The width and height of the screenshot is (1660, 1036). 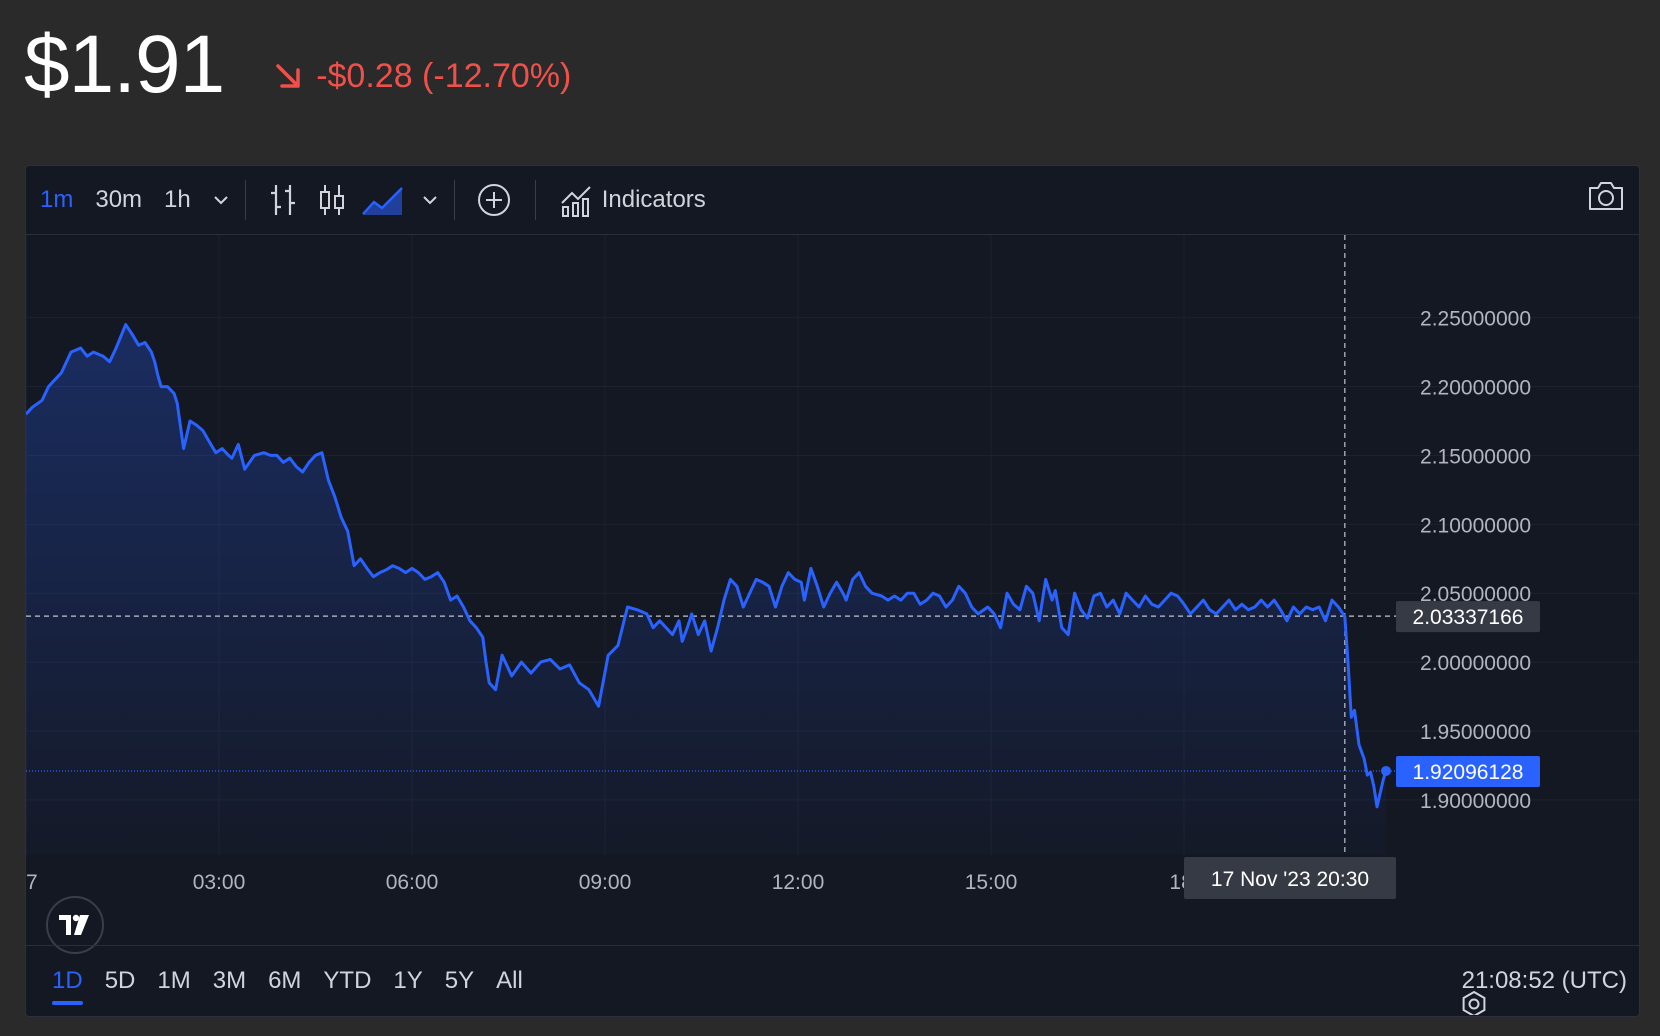 What do you see at coordinates (332, 200) in the screenshot?
I see `candles-icon` at bounding box center [332, 200].